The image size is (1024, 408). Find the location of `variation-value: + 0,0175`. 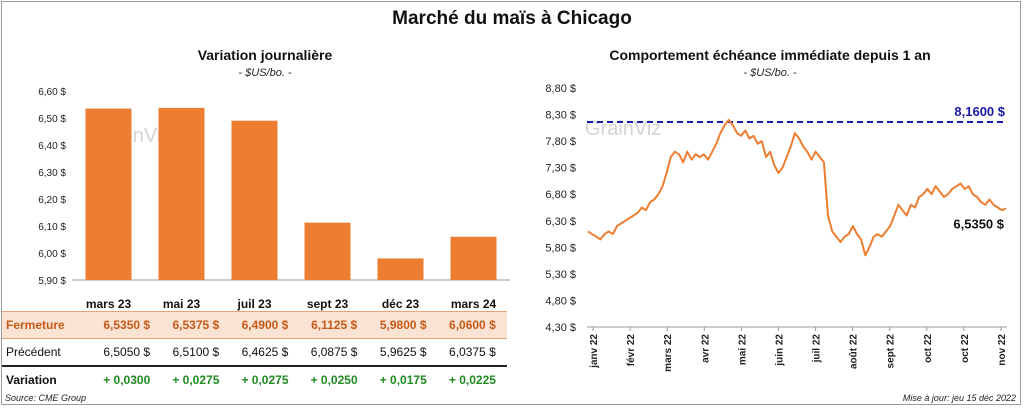

variation-value: + 0,0175 is located at coordinates (403, 380).